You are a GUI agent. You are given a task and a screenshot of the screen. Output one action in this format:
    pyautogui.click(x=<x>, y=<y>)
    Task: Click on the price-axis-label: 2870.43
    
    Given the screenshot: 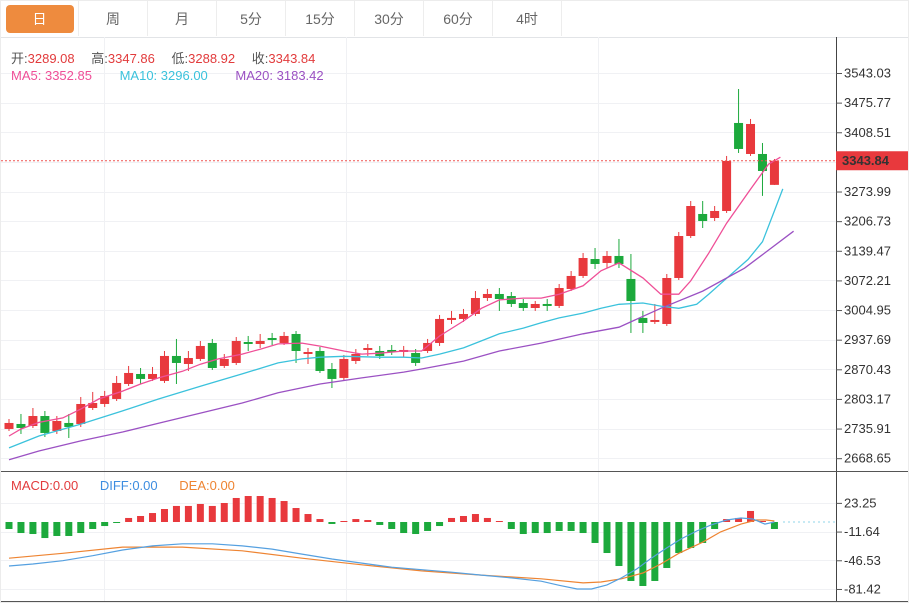 What is the action you would take?
    pyautogui.click(x=867, y=369)
    